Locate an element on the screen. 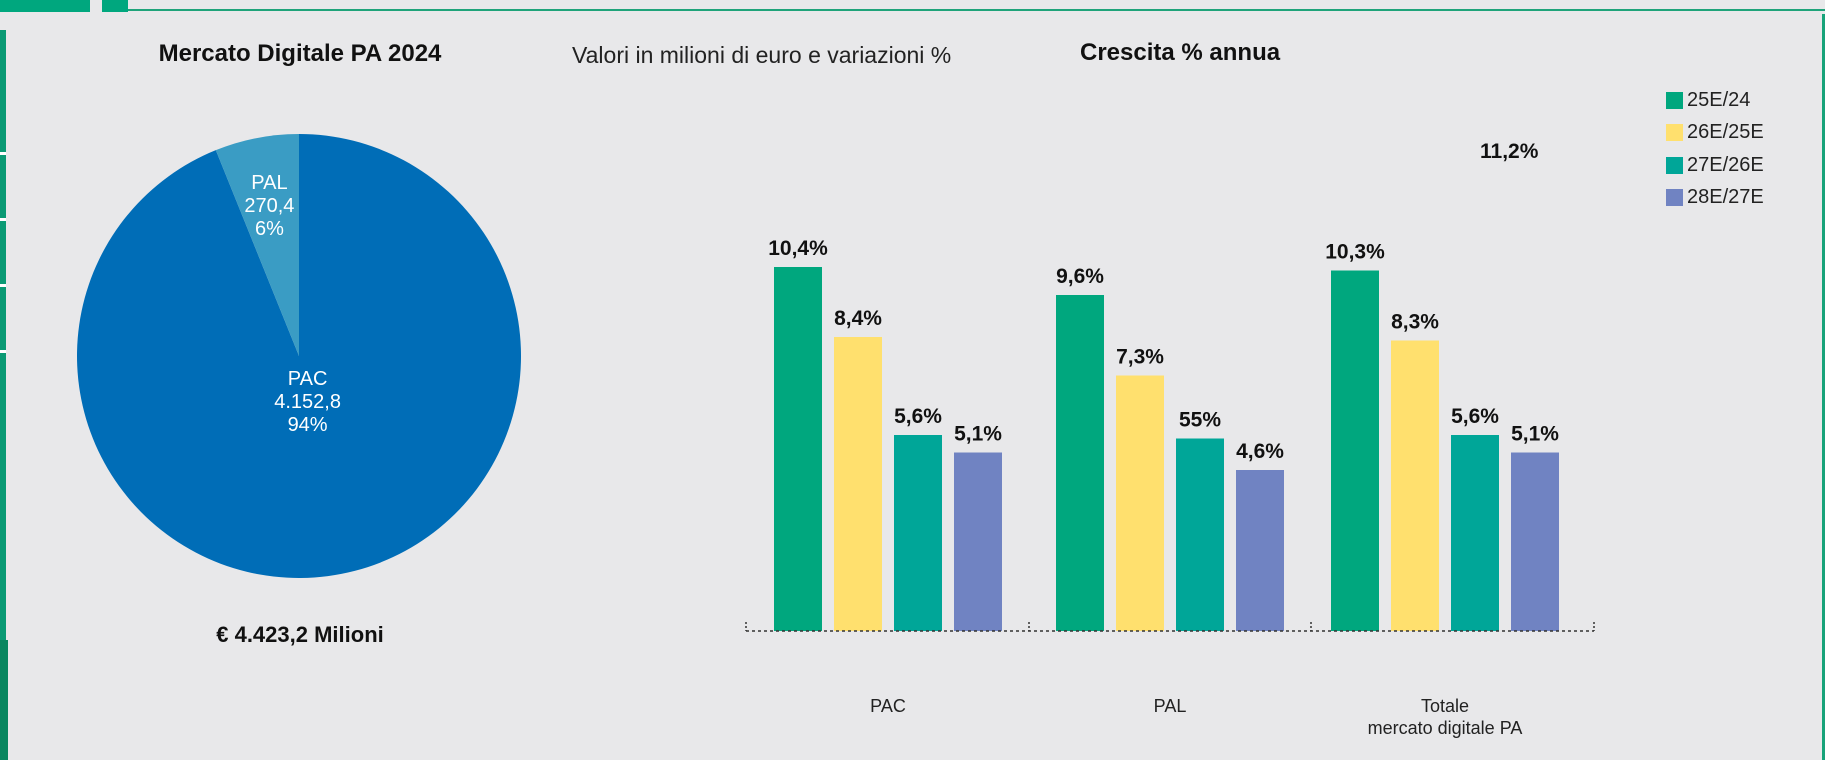 Image resolution: width=1825 pixels, height=760 pixels. pie-slice-pac is located at coordinates (299, 356).